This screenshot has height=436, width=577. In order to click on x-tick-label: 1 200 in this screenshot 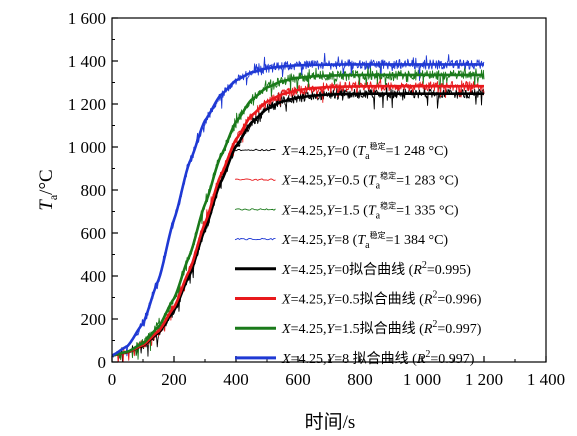, I will do `click(484, 379)`.